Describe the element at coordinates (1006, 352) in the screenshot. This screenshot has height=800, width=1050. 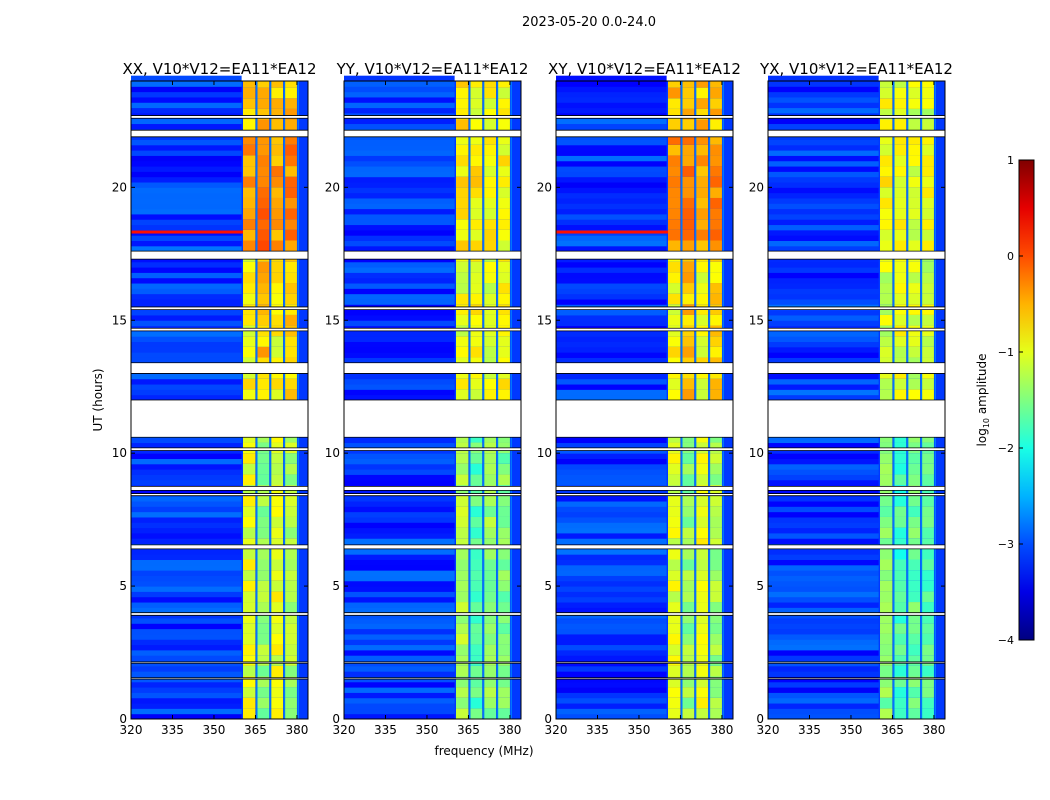
I see `colorbar-tick-label: −1` at that location.